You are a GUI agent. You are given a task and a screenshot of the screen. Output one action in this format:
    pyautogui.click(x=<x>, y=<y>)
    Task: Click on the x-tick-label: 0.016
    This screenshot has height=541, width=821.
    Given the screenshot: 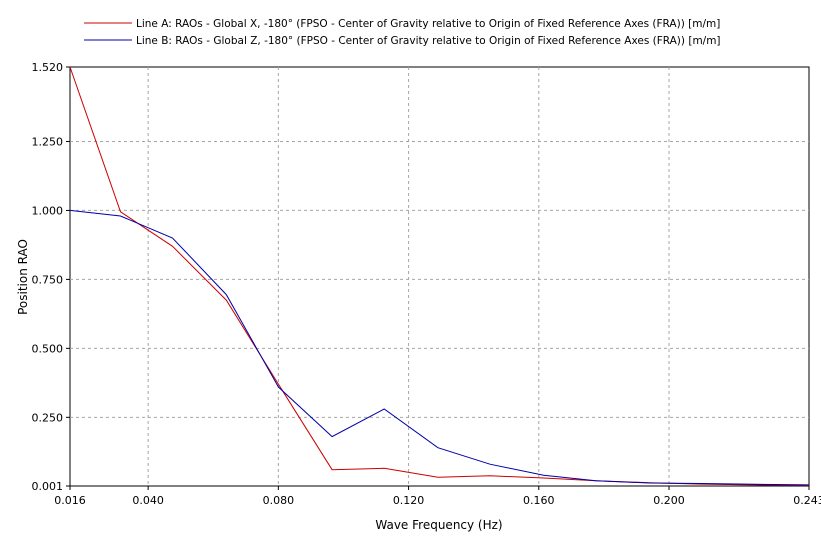 What is the action you would take?
    pyautogui.click(x=70, y=500)
    